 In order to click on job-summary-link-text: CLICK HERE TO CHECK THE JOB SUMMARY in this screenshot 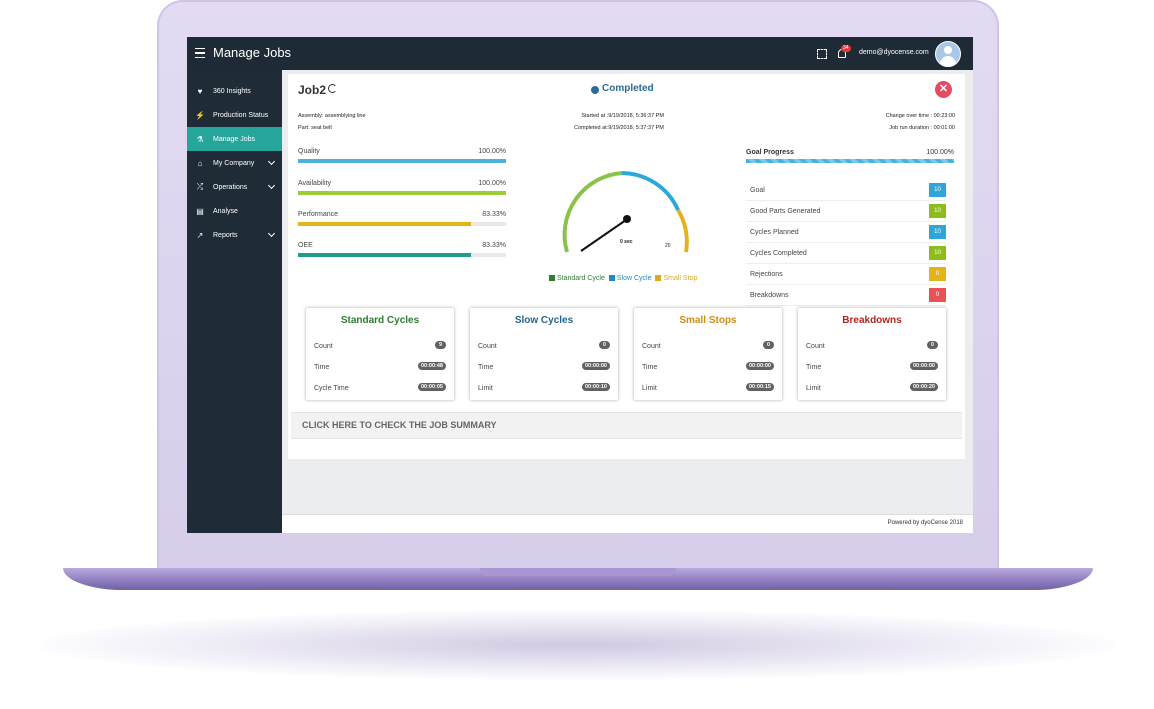, I will do `click(399, 425)`.